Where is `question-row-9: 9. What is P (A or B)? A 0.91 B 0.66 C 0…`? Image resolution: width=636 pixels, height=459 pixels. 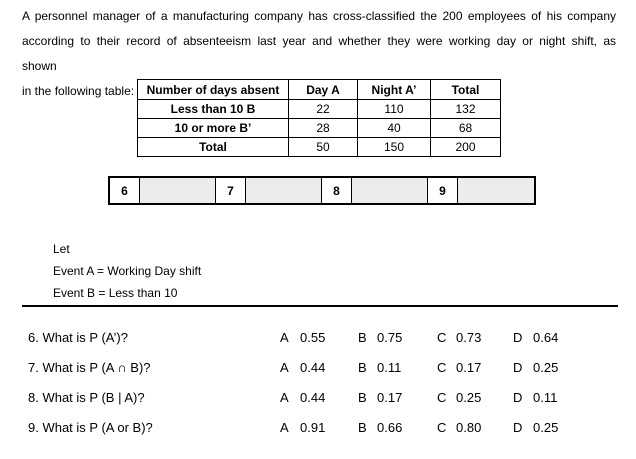
question-row-9: 9. What is P (A or B)? A 0.91 B 0.66 C 0… is located at coordinates (323, 427).